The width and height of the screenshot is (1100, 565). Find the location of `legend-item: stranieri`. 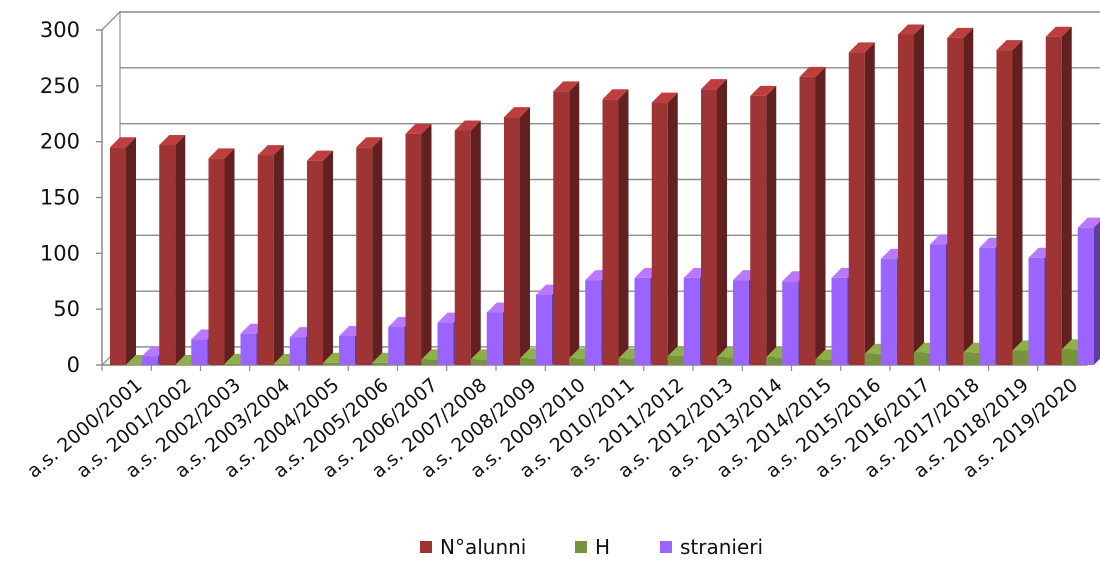

legend-item: stranieri is located at coordinates (711, 547).